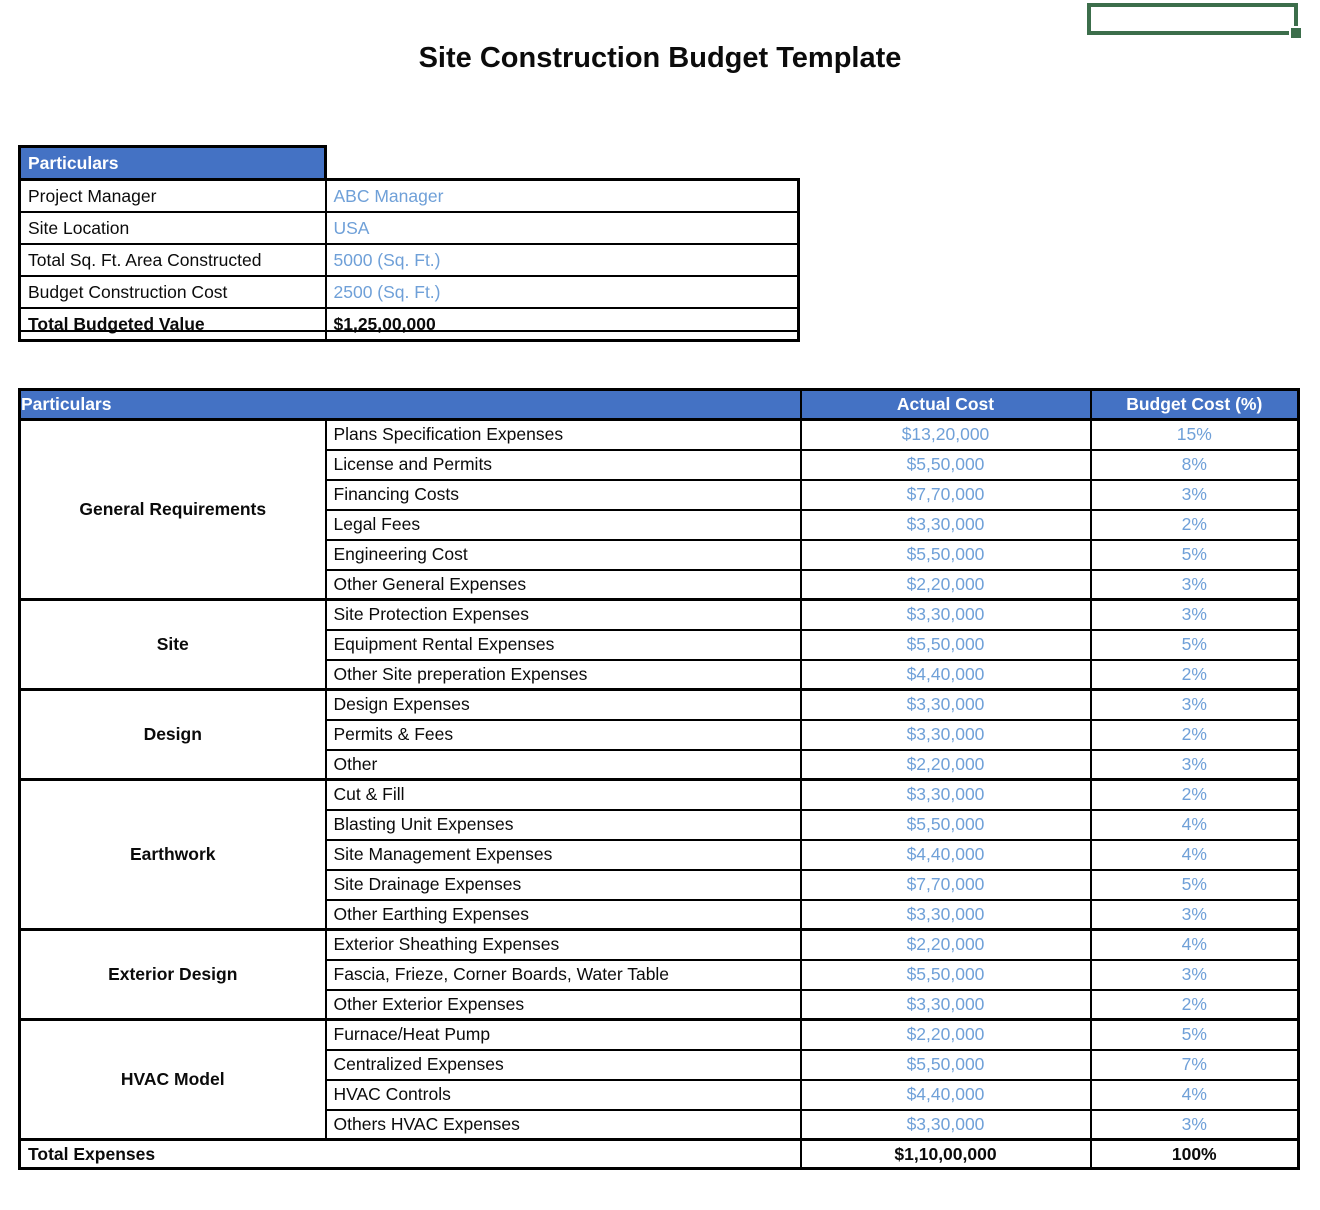 This screenshot has height=1210, width=1320. I want to click on item-name-cell: Financing Costs, so click(563, 494).